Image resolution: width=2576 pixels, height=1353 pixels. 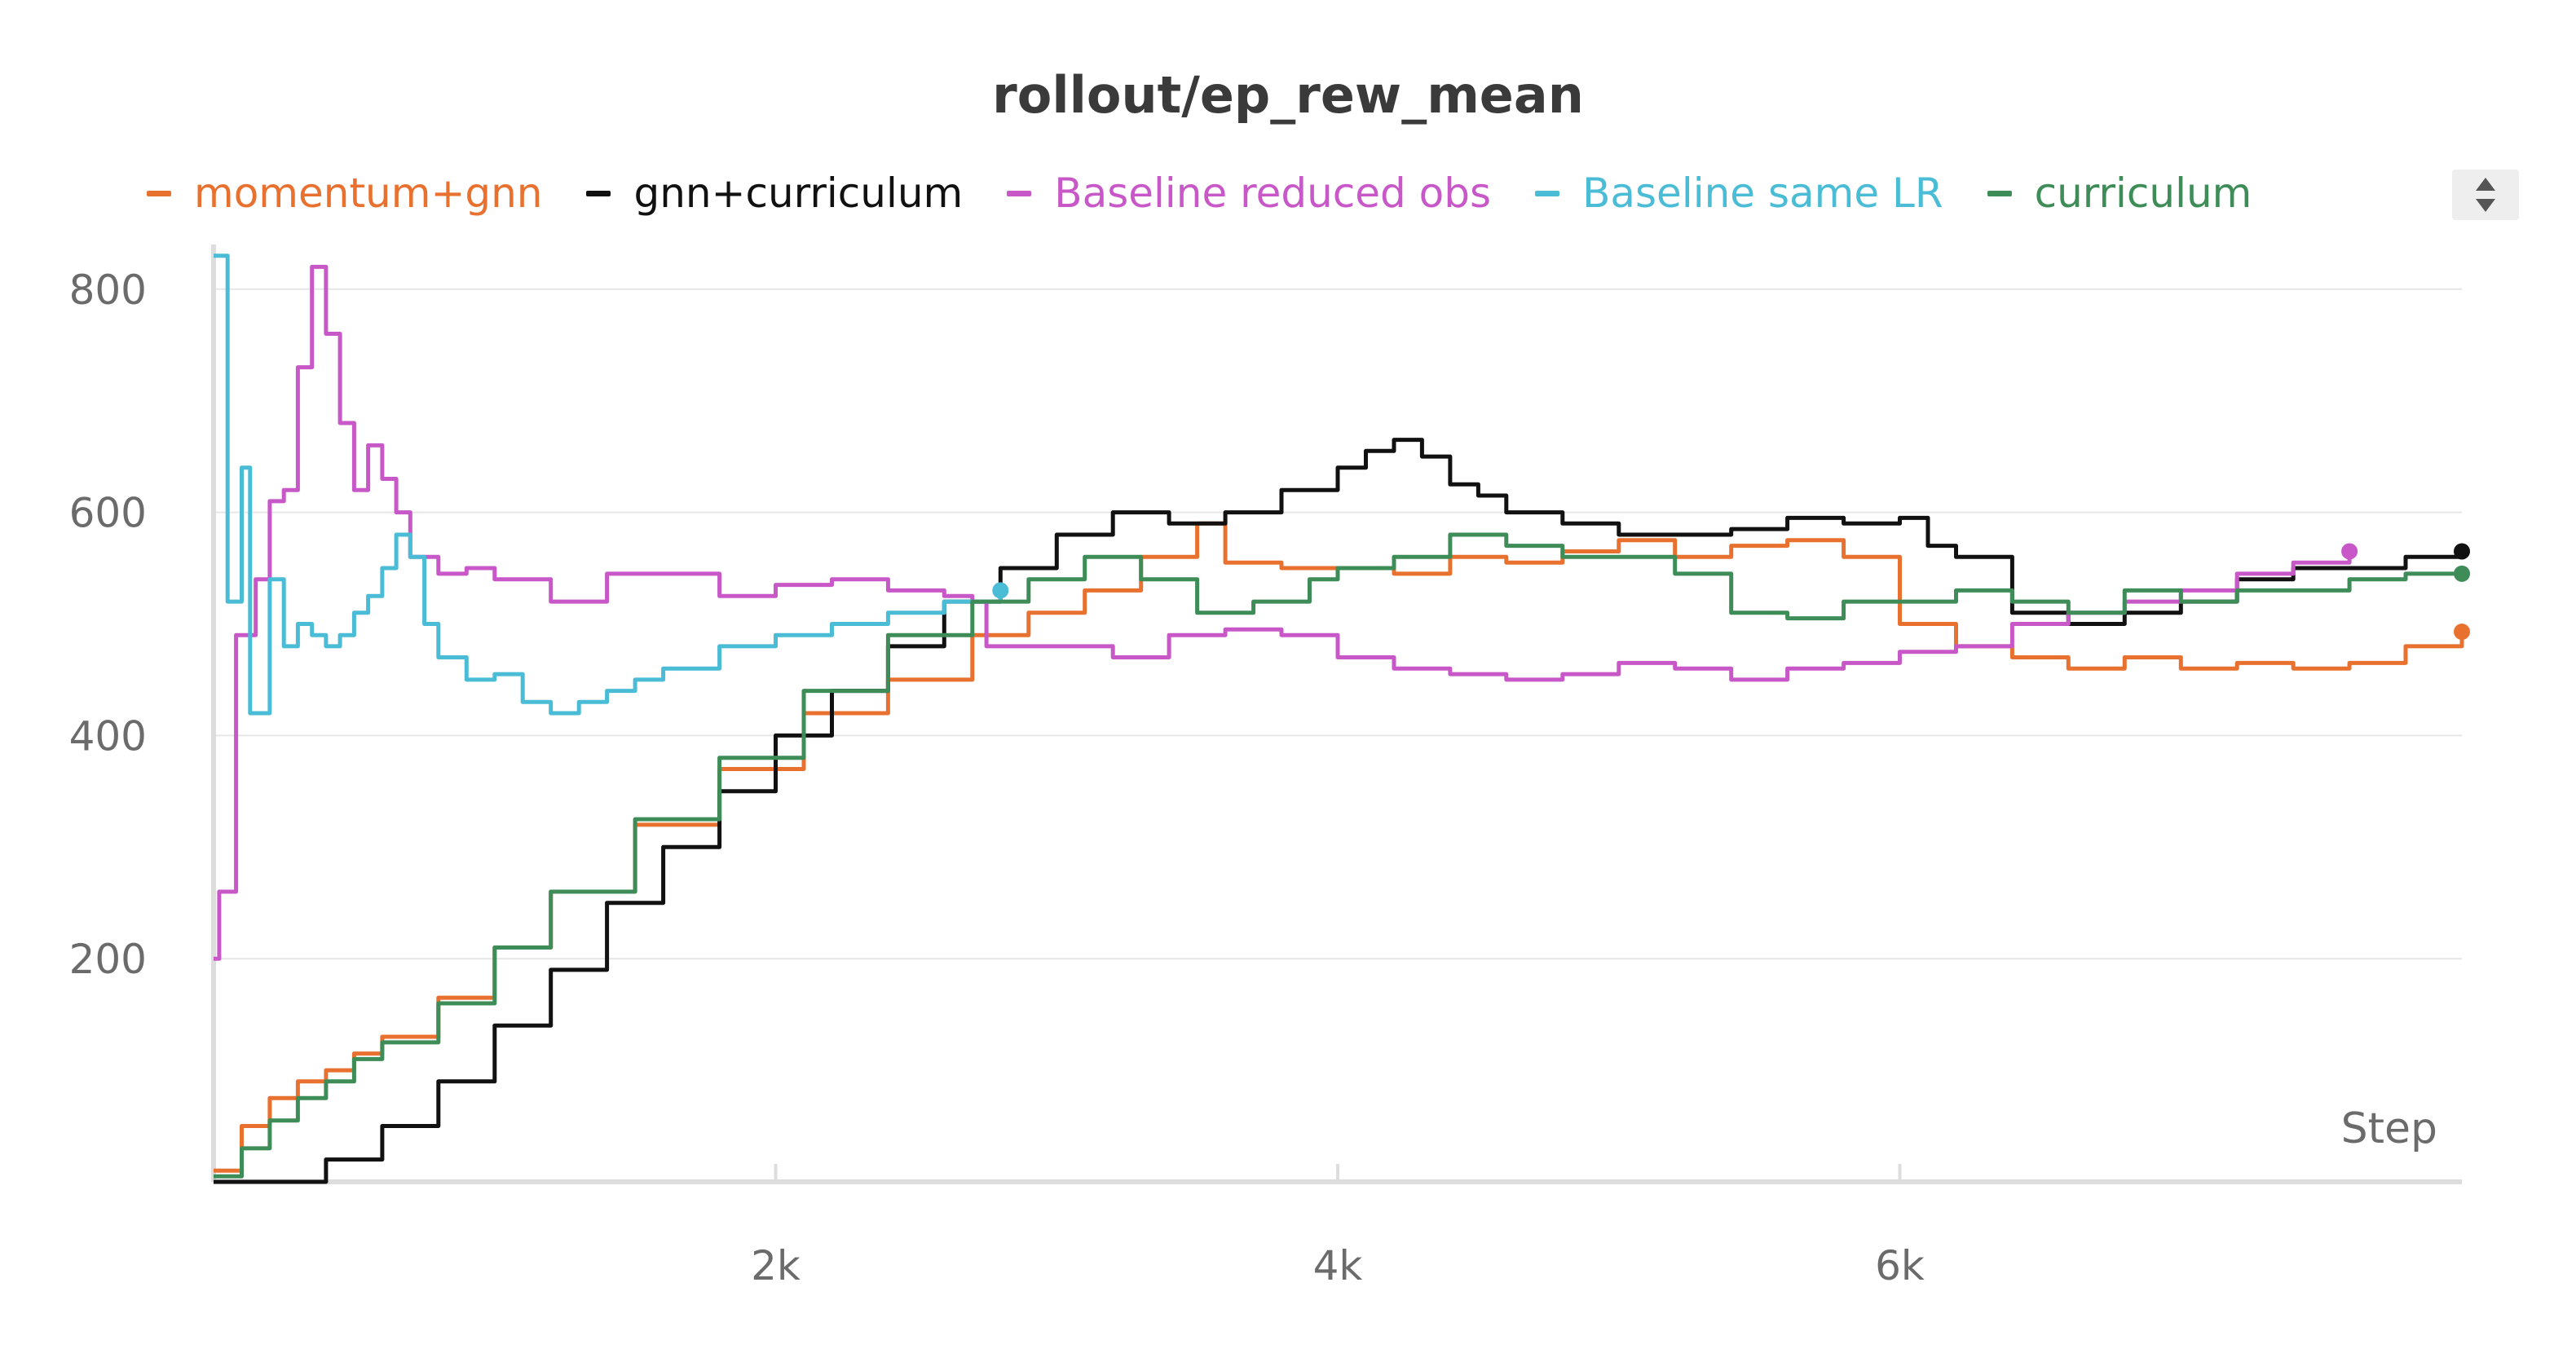 I want to click on legend-item-1: gnn+curriculum, so click(x=774, y=193).